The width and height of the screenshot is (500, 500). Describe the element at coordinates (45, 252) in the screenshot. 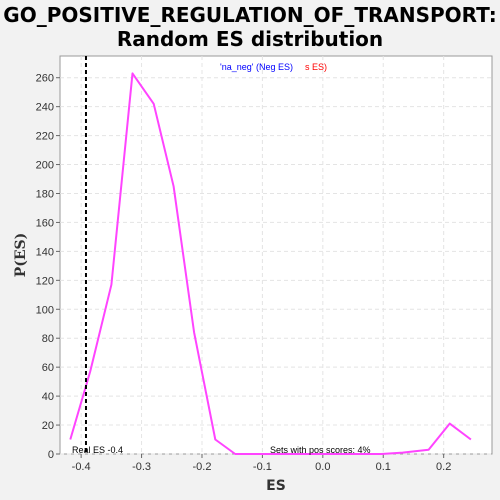

I see `y-tick-label: 140` at that location.